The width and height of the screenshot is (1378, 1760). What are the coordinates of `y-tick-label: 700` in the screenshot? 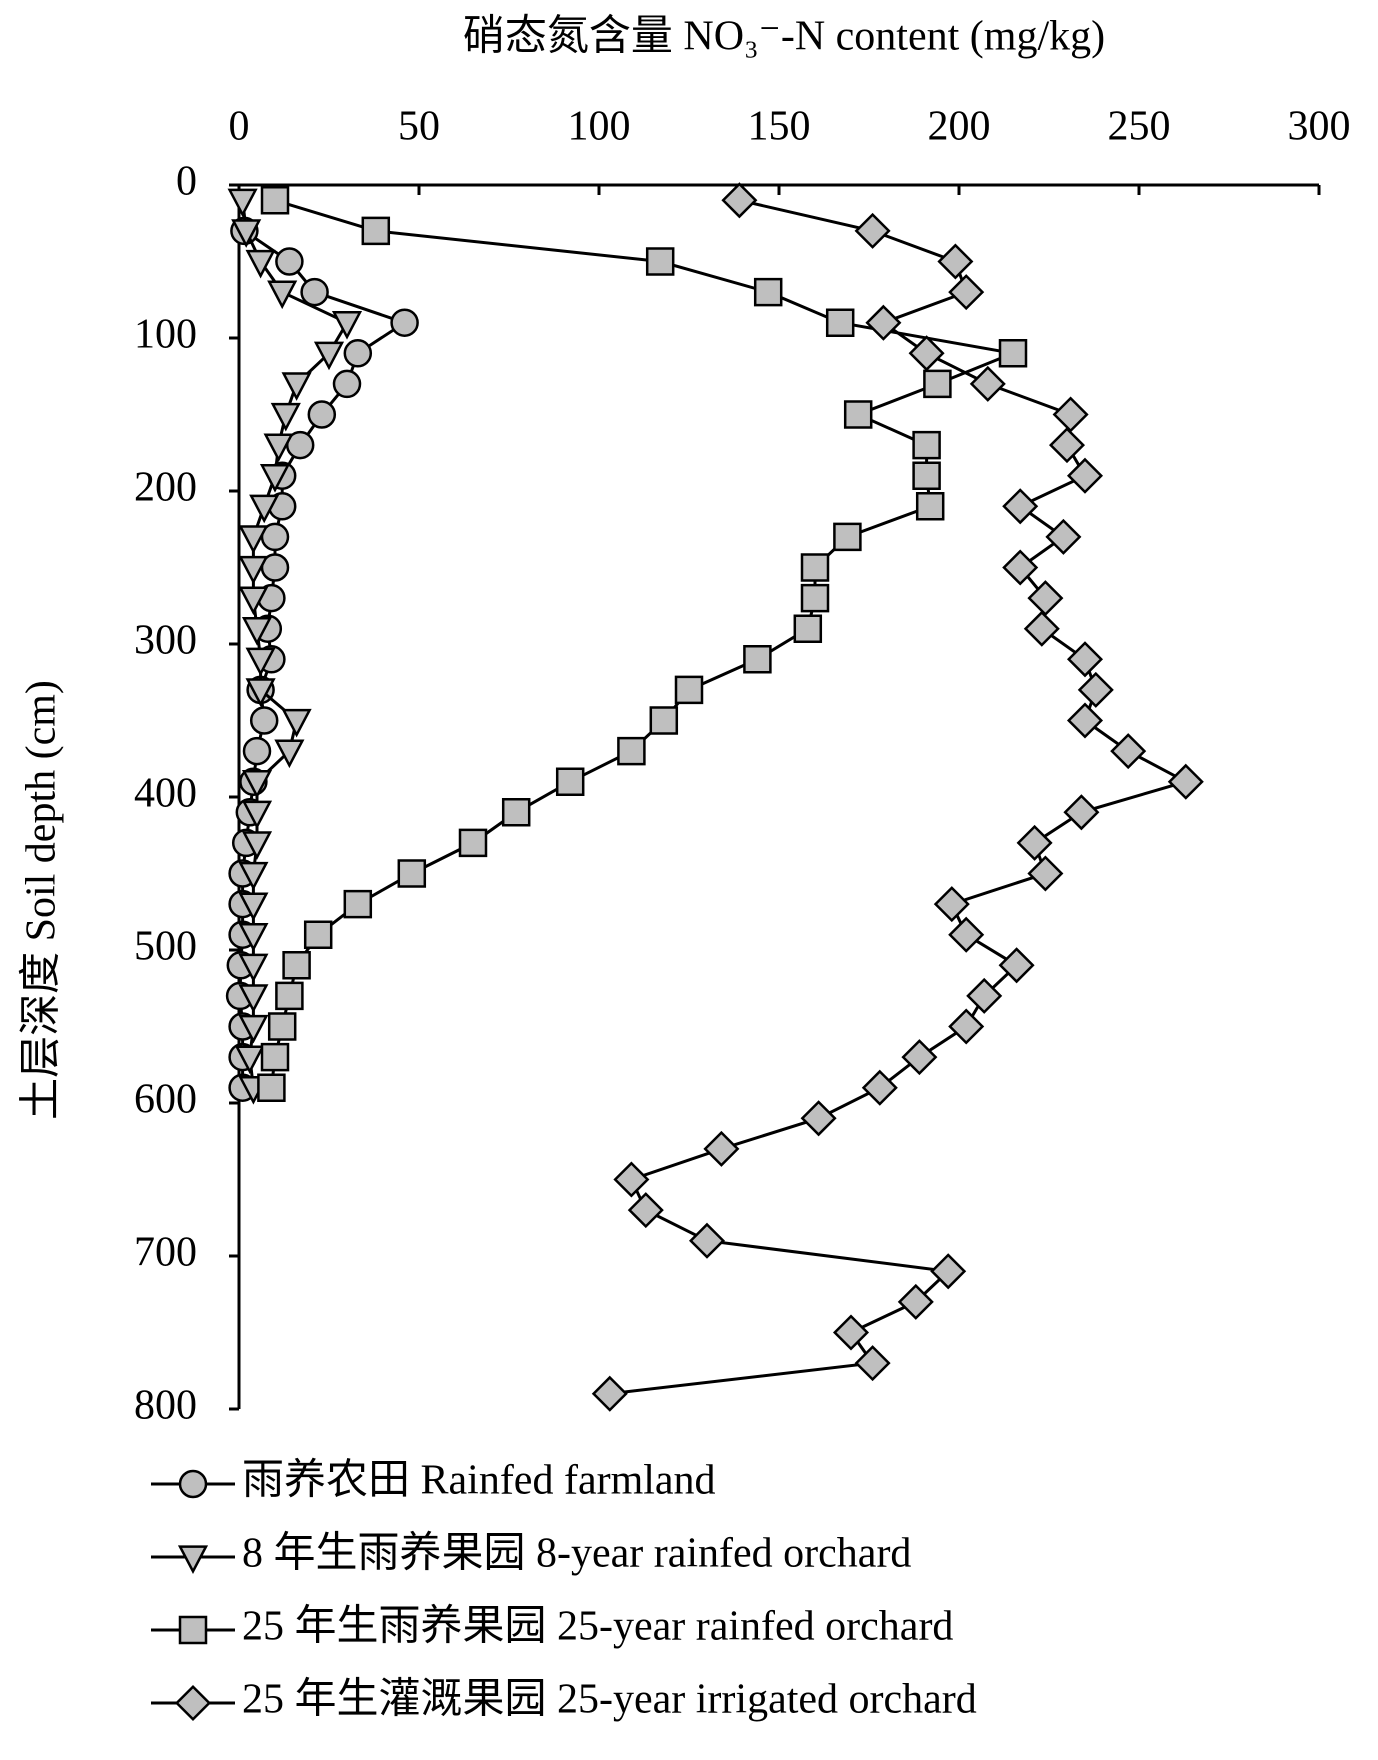 It's located at (165, 1253).